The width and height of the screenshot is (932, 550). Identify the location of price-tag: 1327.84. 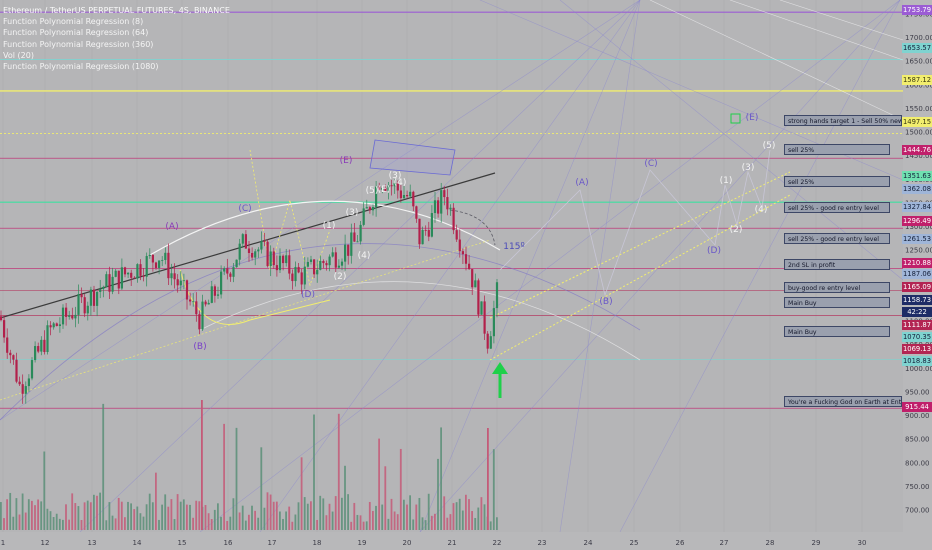
(917, 207).